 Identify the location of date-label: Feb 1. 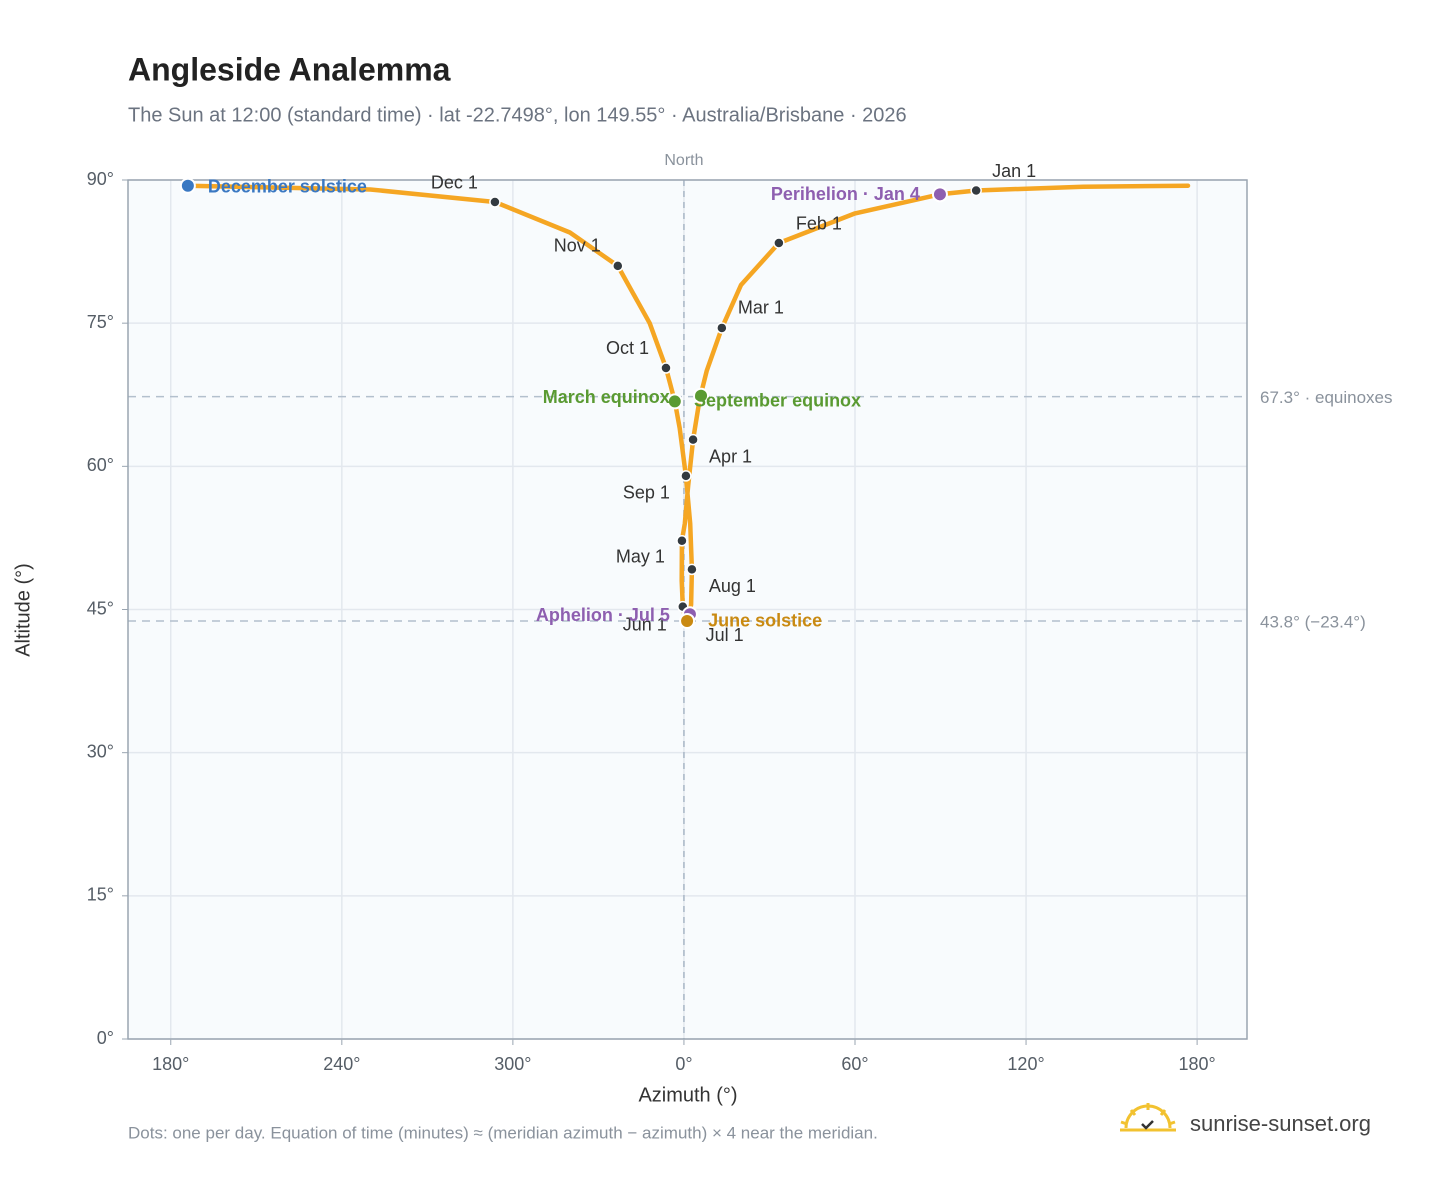
(819, 224).